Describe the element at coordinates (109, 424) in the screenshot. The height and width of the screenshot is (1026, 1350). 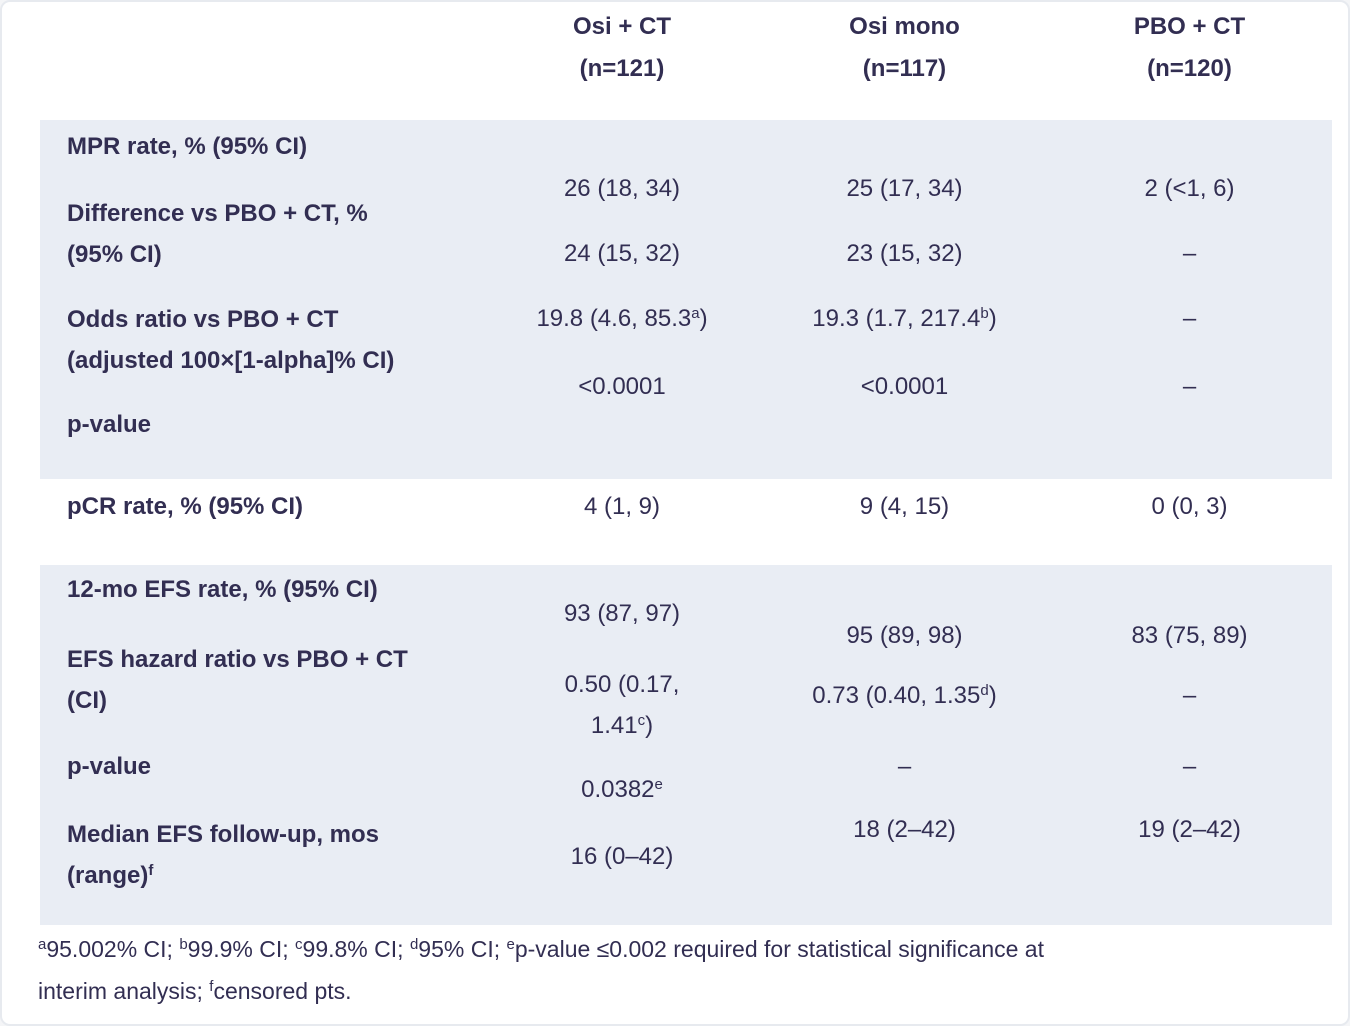
I see `row-label-p-value: p-value` at that location.